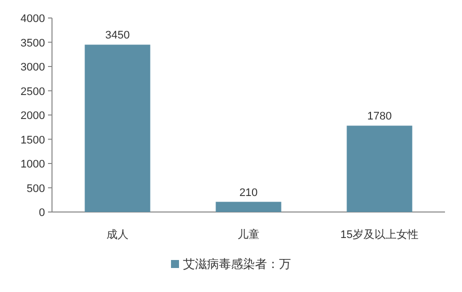 The height and width of the screenshot is (292, 462). I want to click on y-tick-label: 1000, so click(32, 164).